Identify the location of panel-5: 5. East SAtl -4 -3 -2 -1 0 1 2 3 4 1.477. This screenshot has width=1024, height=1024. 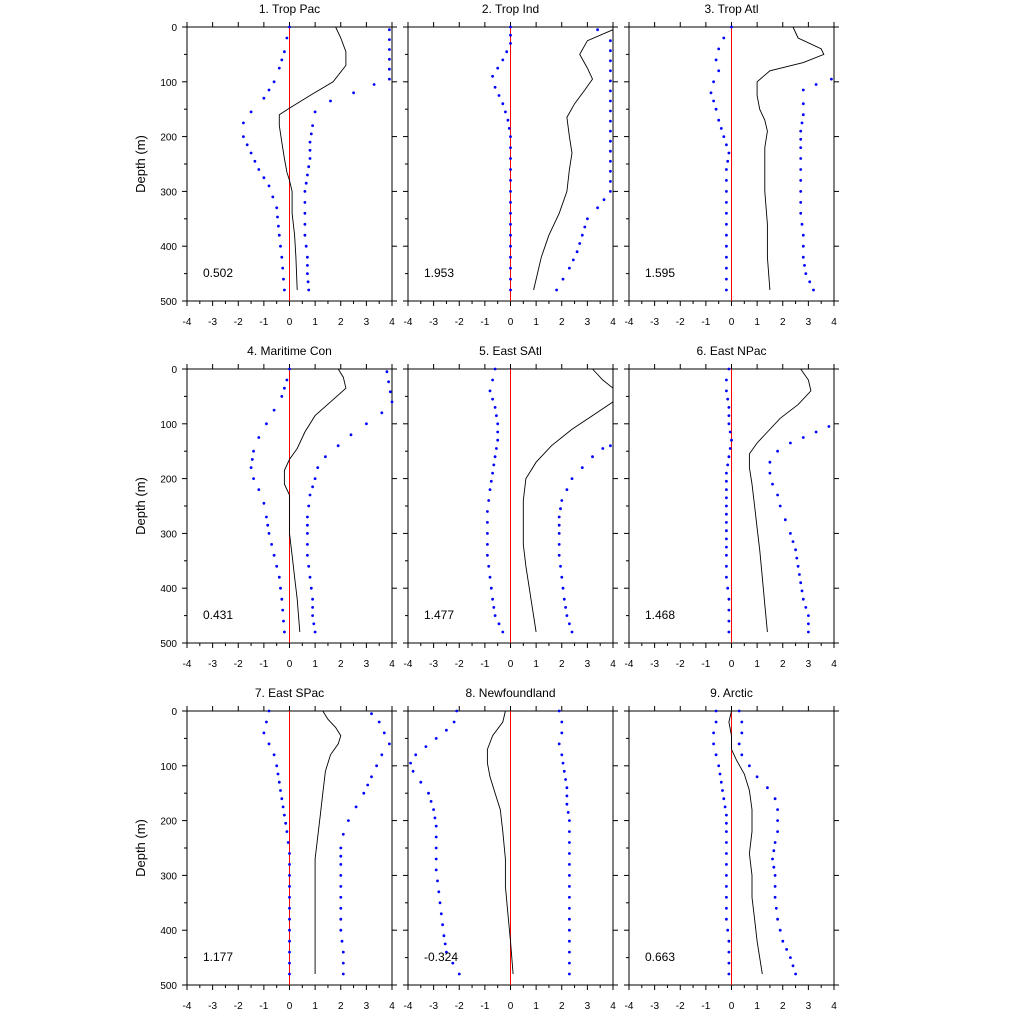
(510, 507).